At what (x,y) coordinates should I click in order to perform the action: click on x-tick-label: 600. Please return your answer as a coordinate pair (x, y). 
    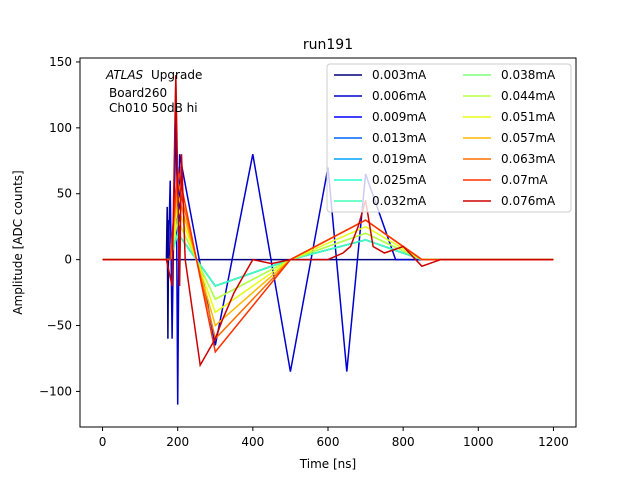
    Looking at the image, I should click on (328, 442).